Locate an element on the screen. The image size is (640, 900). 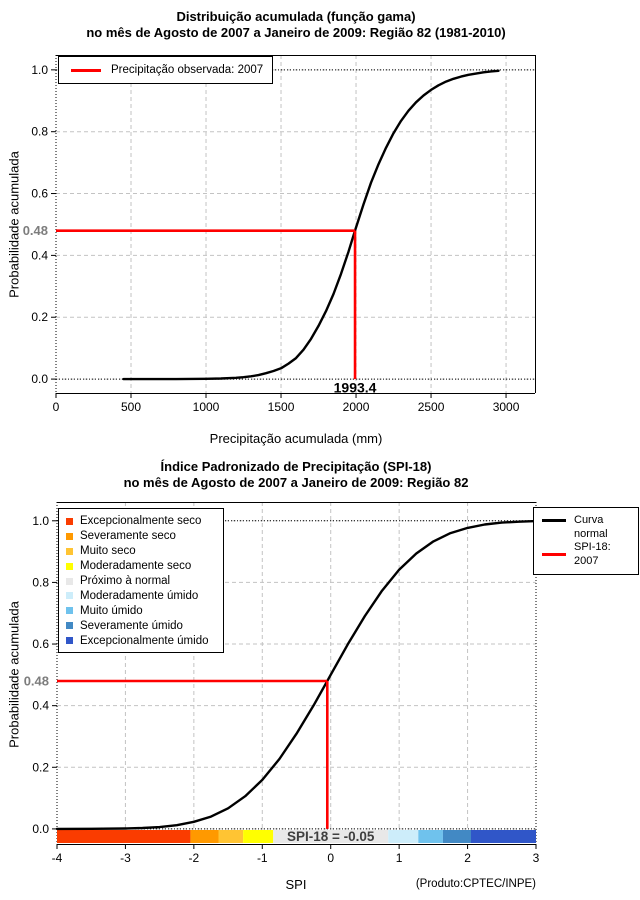
legend-label: Excepcionalmente seco is located at coordinates (141, 521).